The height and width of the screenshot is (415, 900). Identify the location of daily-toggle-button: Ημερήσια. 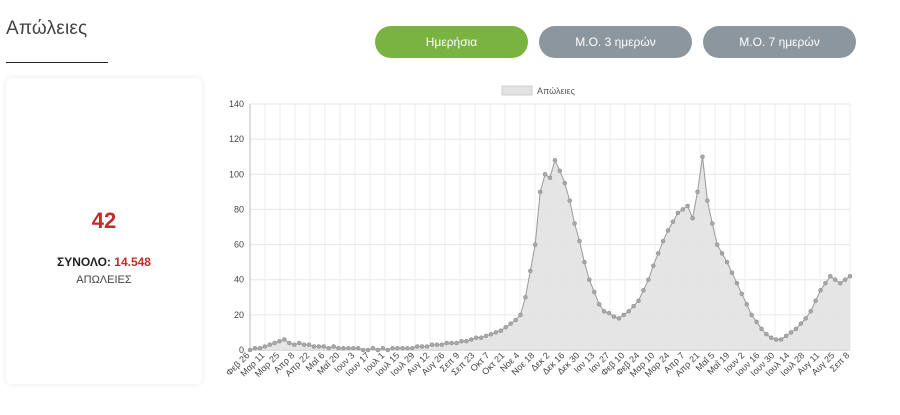
(451, 42).